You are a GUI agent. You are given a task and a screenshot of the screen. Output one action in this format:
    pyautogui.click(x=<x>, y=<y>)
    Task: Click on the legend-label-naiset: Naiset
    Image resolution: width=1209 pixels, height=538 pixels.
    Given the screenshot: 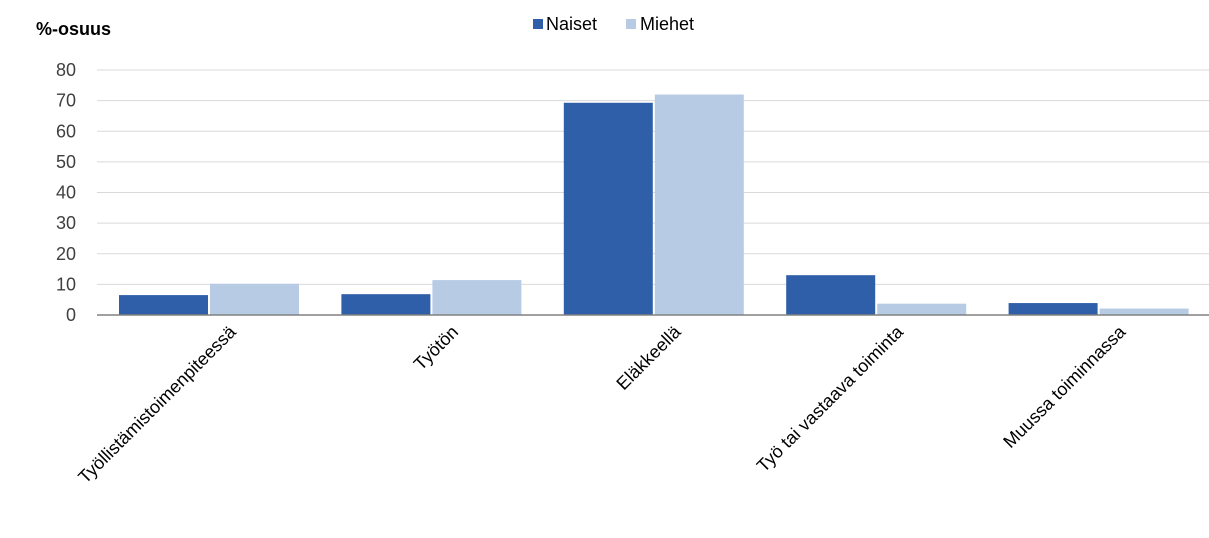 What is the action you would take?
    pyautogui.click(x=571, y=24)
    